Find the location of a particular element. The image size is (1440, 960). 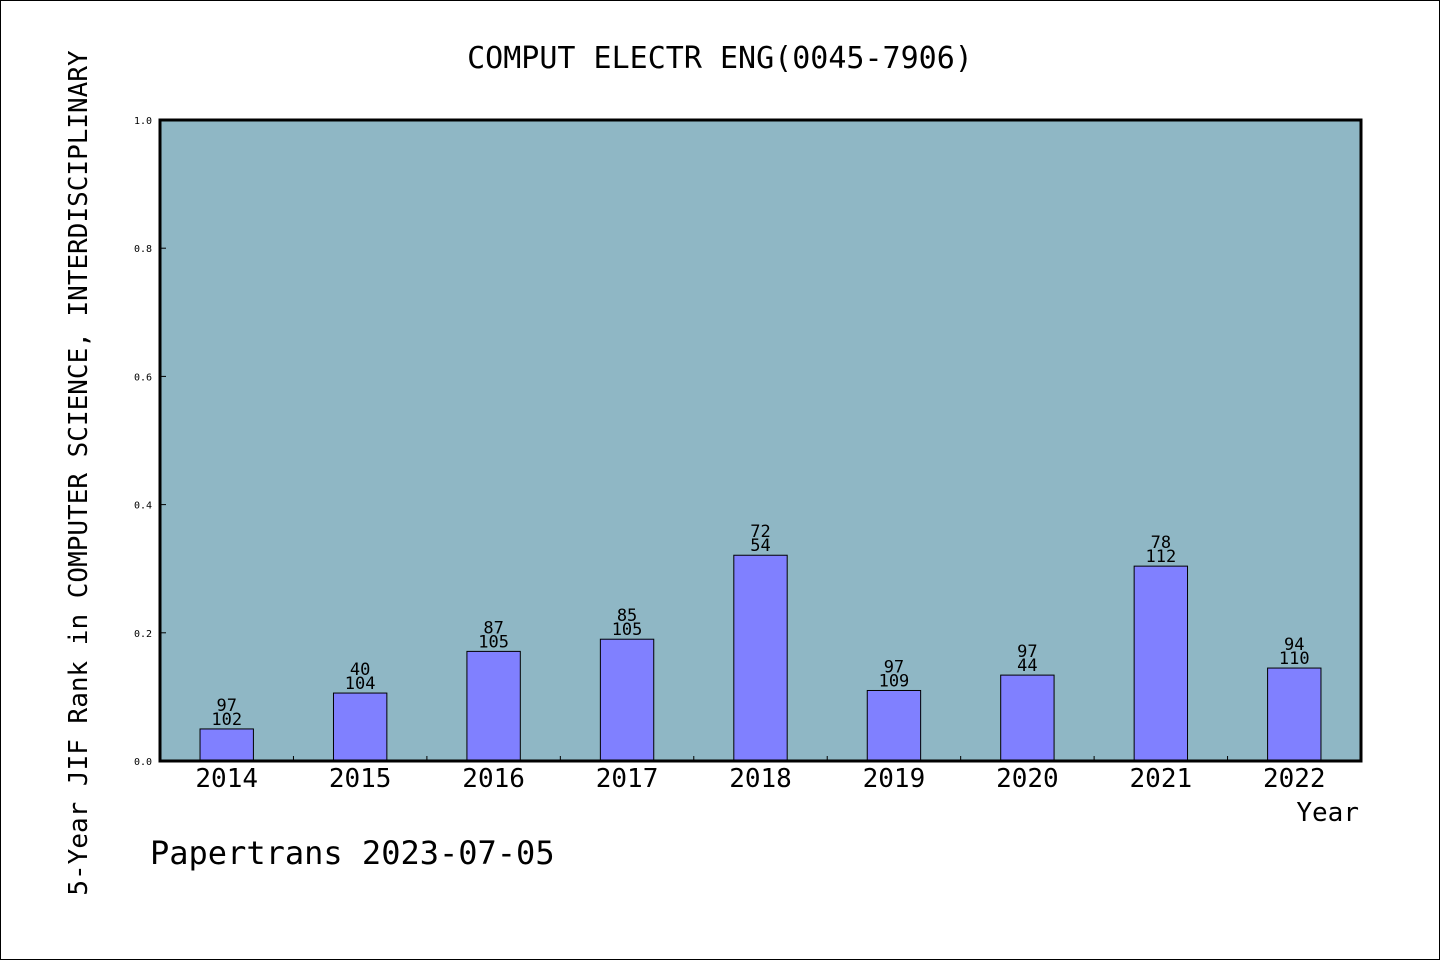

x-tick-label-2022: 2022 is located at coordinates (1294, 779).